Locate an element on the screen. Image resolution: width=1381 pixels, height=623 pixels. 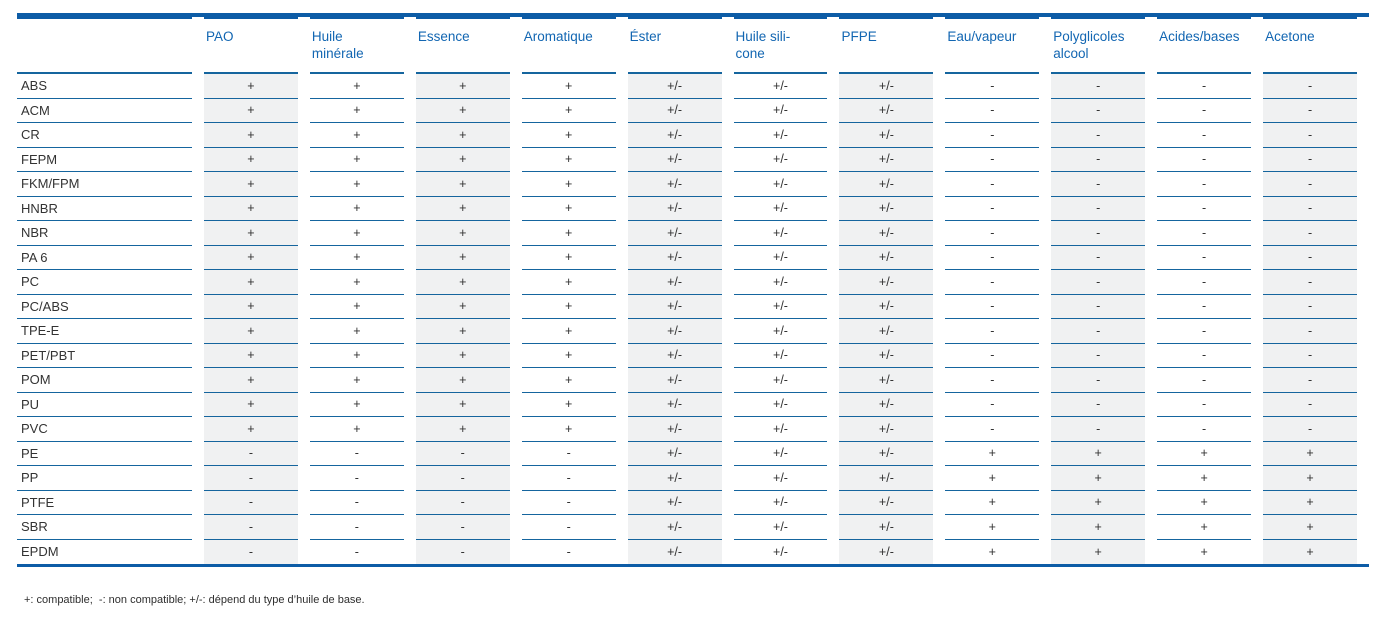
column-header-11: Acetone is located at coordinates (1310, 43).